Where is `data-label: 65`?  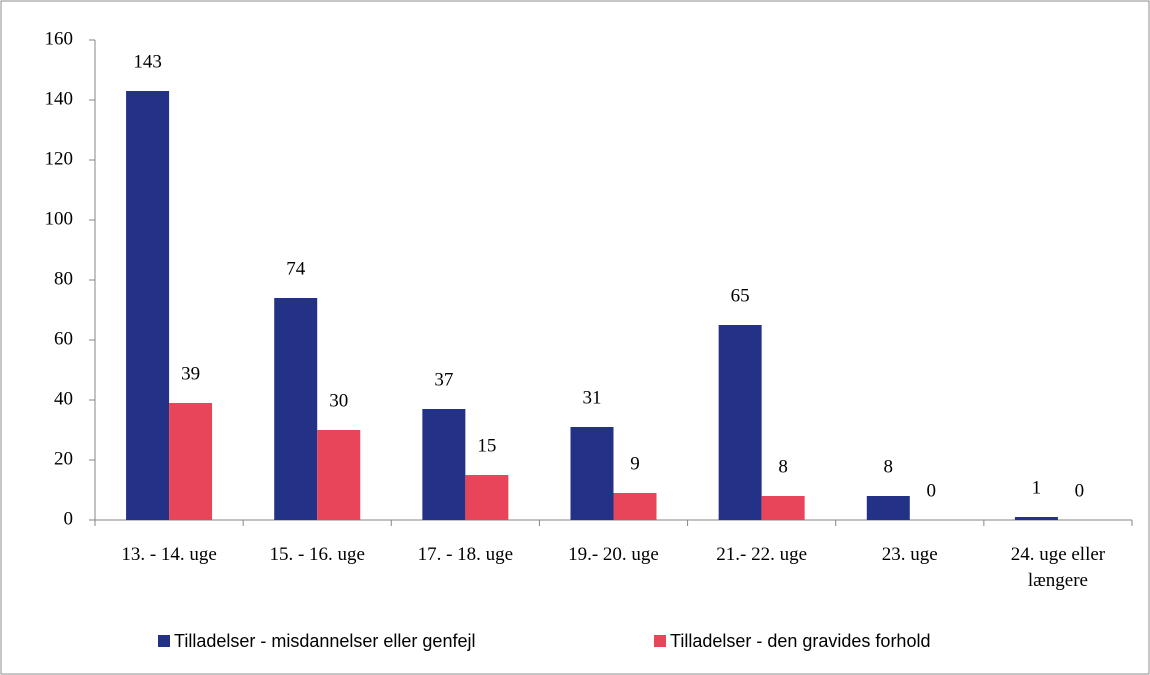 data-label: 65 is located at coordinates (740, 295).